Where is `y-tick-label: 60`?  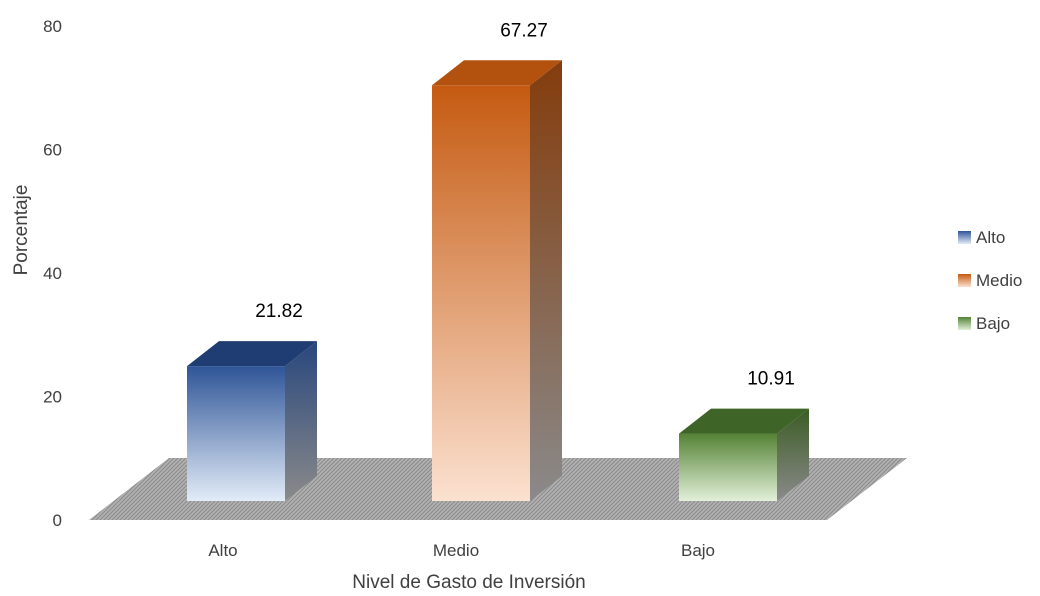 y-tick-label: 60 is located at coordinates (52, 150).